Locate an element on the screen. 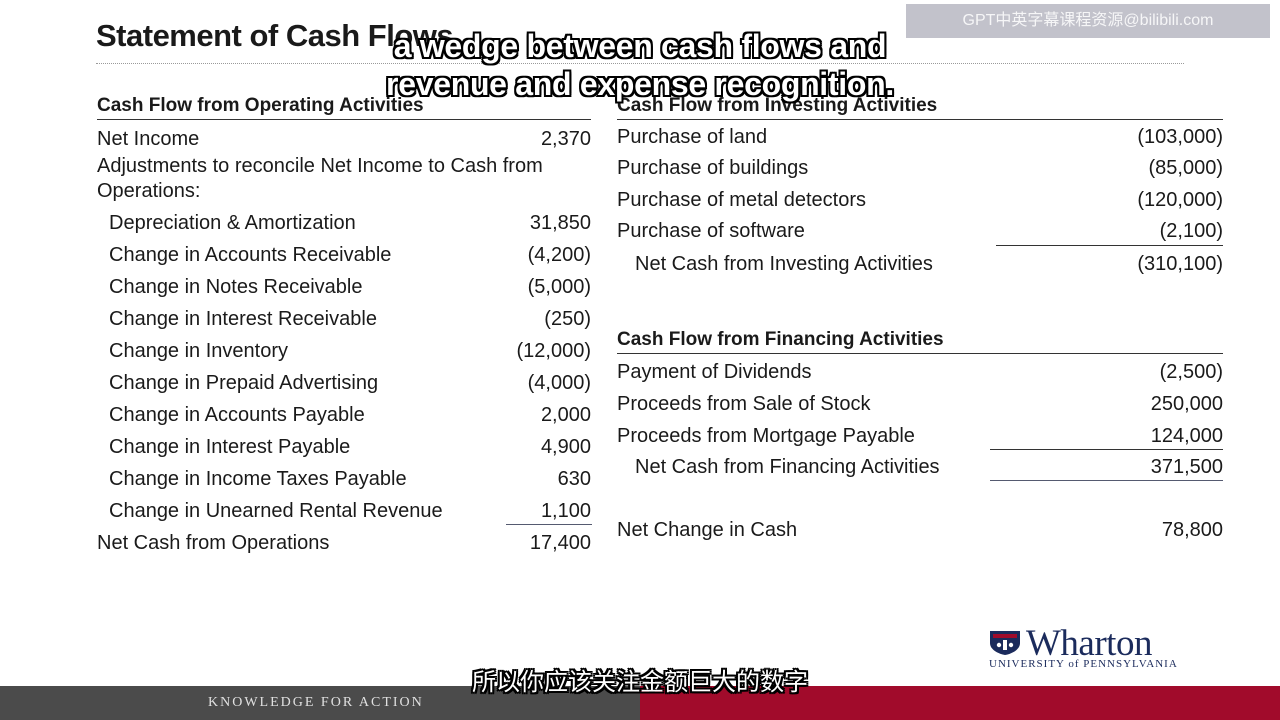 The width and height of the screenshot is (1280, 720). operating-row: Change in Inventory (12,000) is located at coordinates (344, 353).